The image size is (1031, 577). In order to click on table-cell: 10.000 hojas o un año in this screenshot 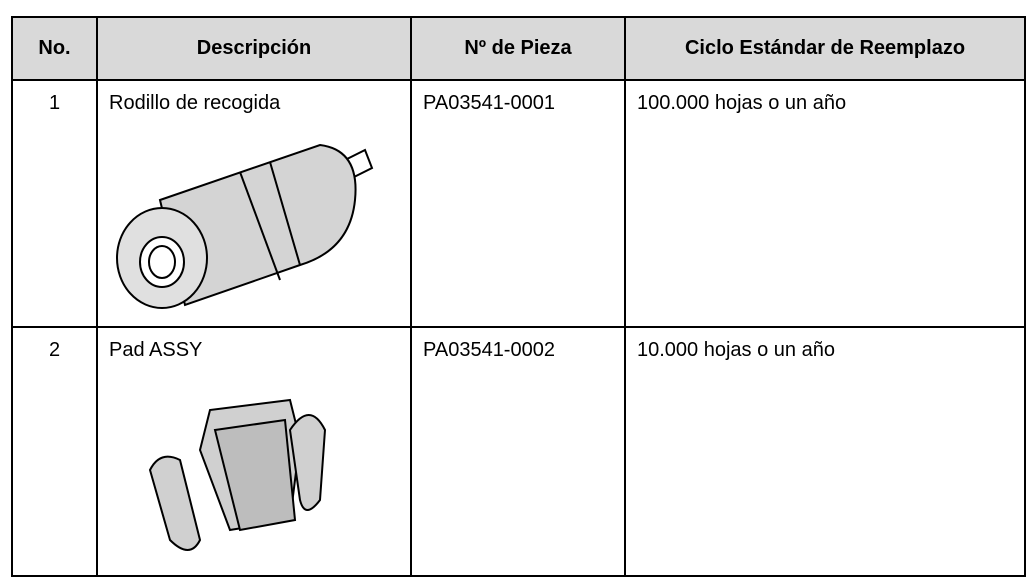, I will do `click(736, 350)`.